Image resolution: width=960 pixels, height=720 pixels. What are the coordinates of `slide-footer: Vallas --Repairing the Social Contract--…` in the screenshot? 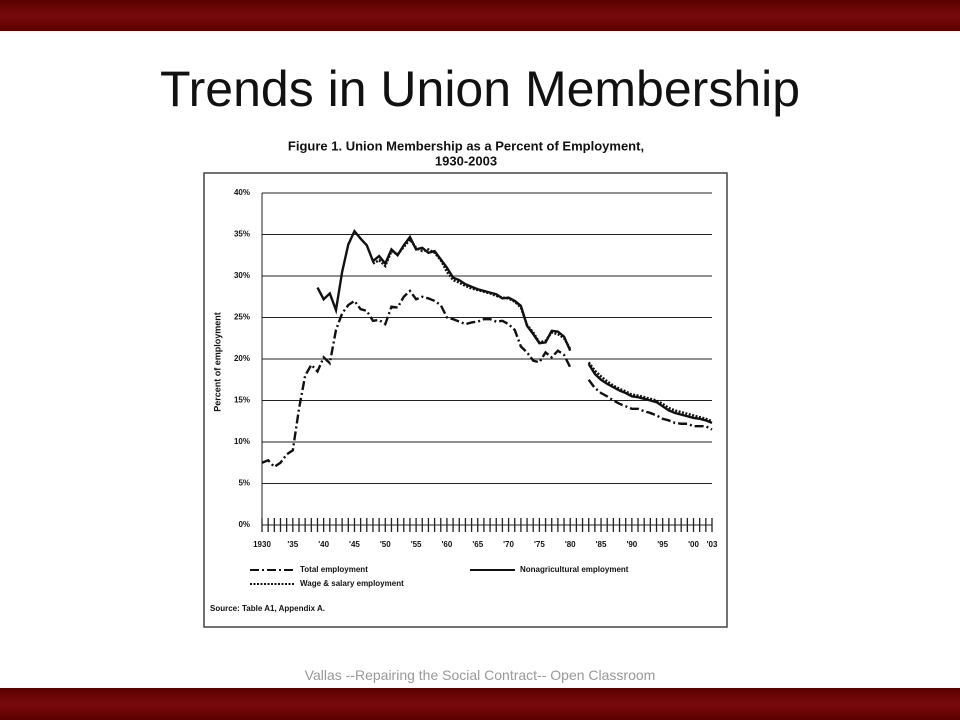 It's located at (480, 675).